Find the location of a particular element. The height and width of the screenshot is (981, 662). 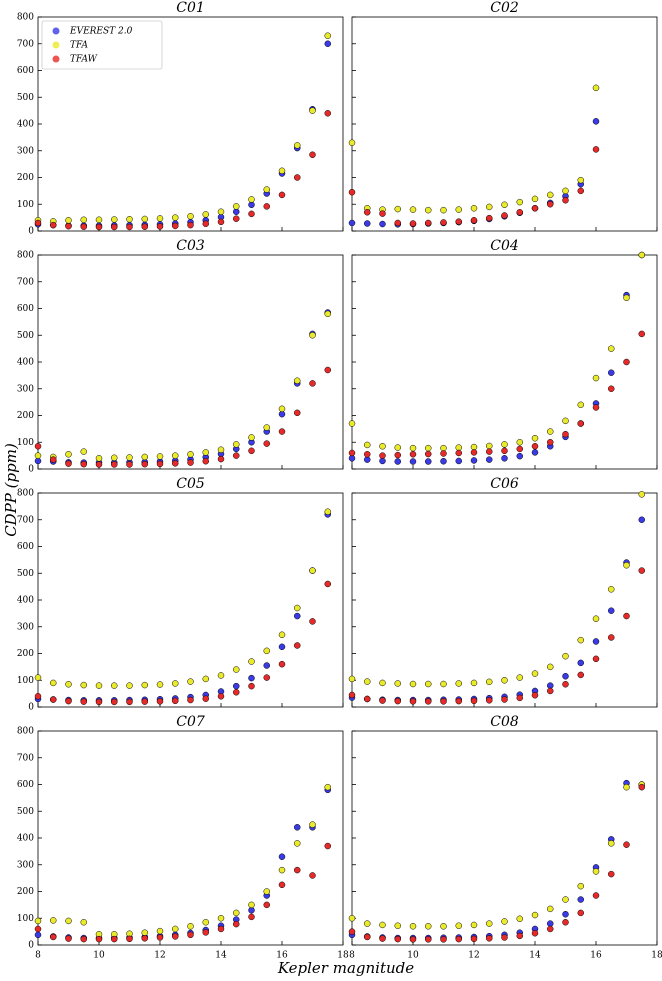

y-tick-label: 200 is located at coordinates (25, 892).